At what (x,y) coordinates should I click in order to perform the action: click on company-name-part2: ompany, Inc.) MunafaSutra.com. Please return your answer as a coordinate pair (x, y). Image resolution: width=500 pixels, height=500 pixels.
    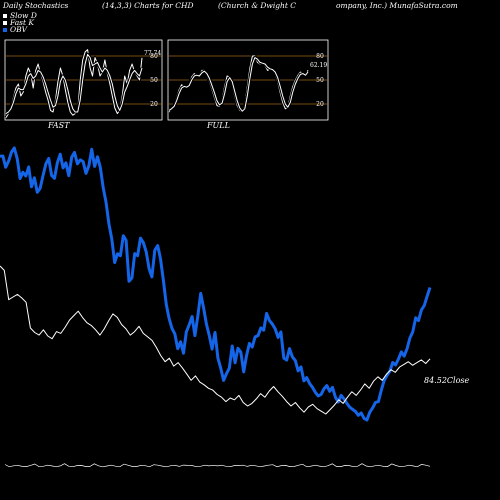
    Looking at the image, I should click on (397, 5).